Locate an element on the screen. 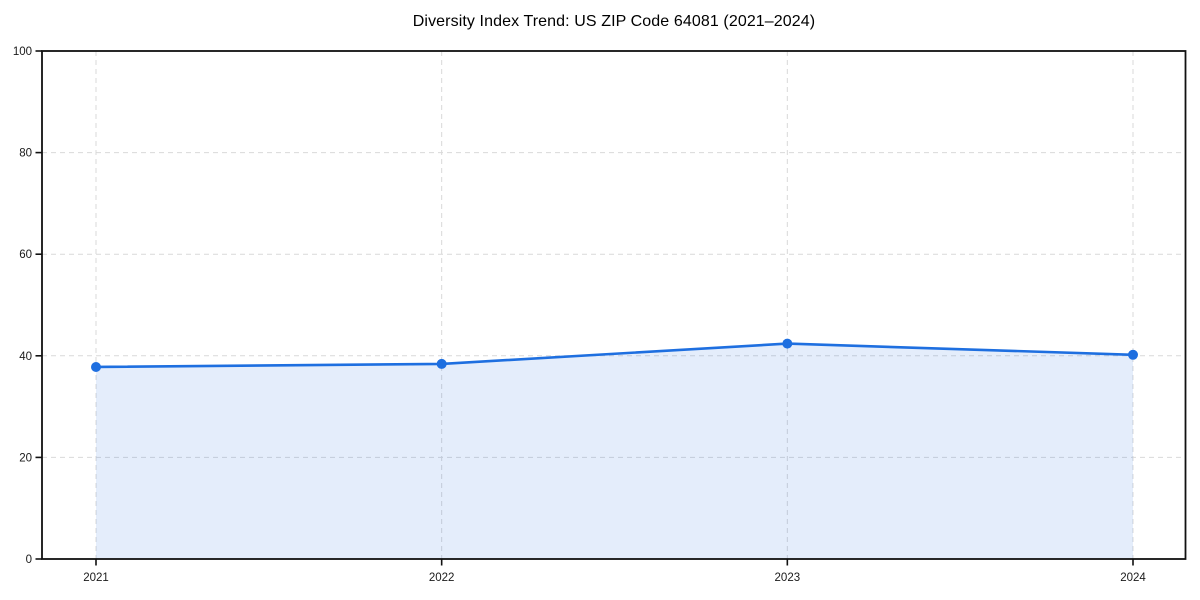 Image resolution: width=1200 pixels, height=600 pixels. data-point-2023 is located at coordinates (787, 343).